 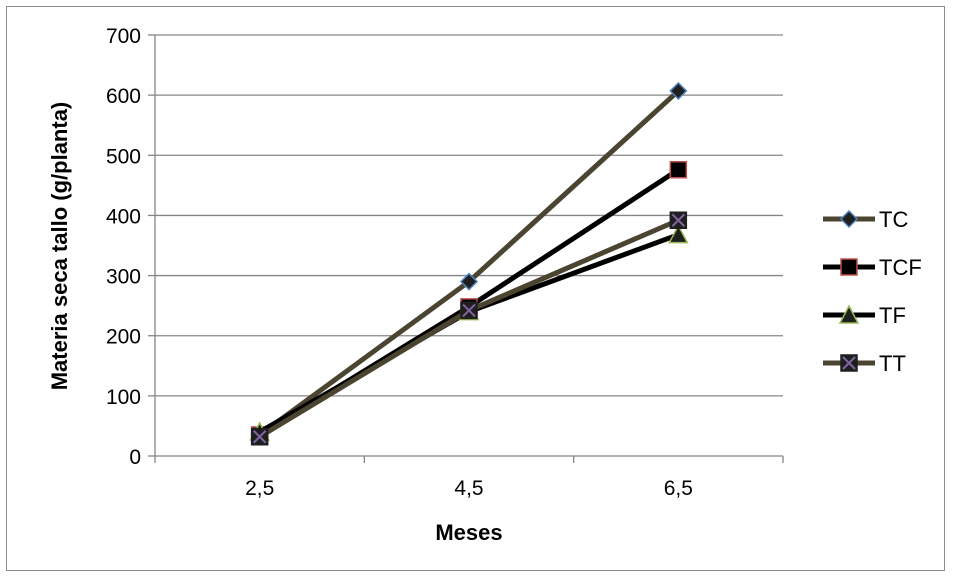 I want to click on y-tick-label: 300, so click(x=123, y=277).